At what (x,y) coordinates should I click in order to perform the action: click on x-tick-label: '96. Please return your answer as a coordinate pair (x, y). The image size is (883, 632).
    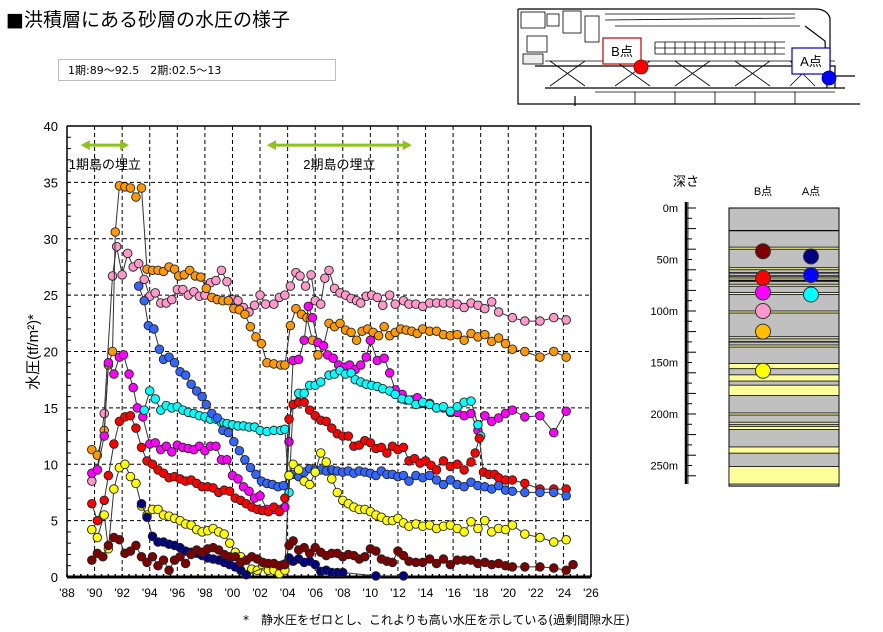
    Looking at the image, I should click on (177, 593).